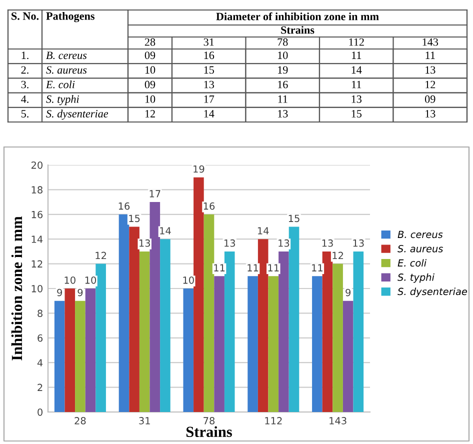 This screenshot has width=473, height=444. Describe the element at coordinates (40, 362) in the screenshot. I see `y-tick-label: 4` at that location.